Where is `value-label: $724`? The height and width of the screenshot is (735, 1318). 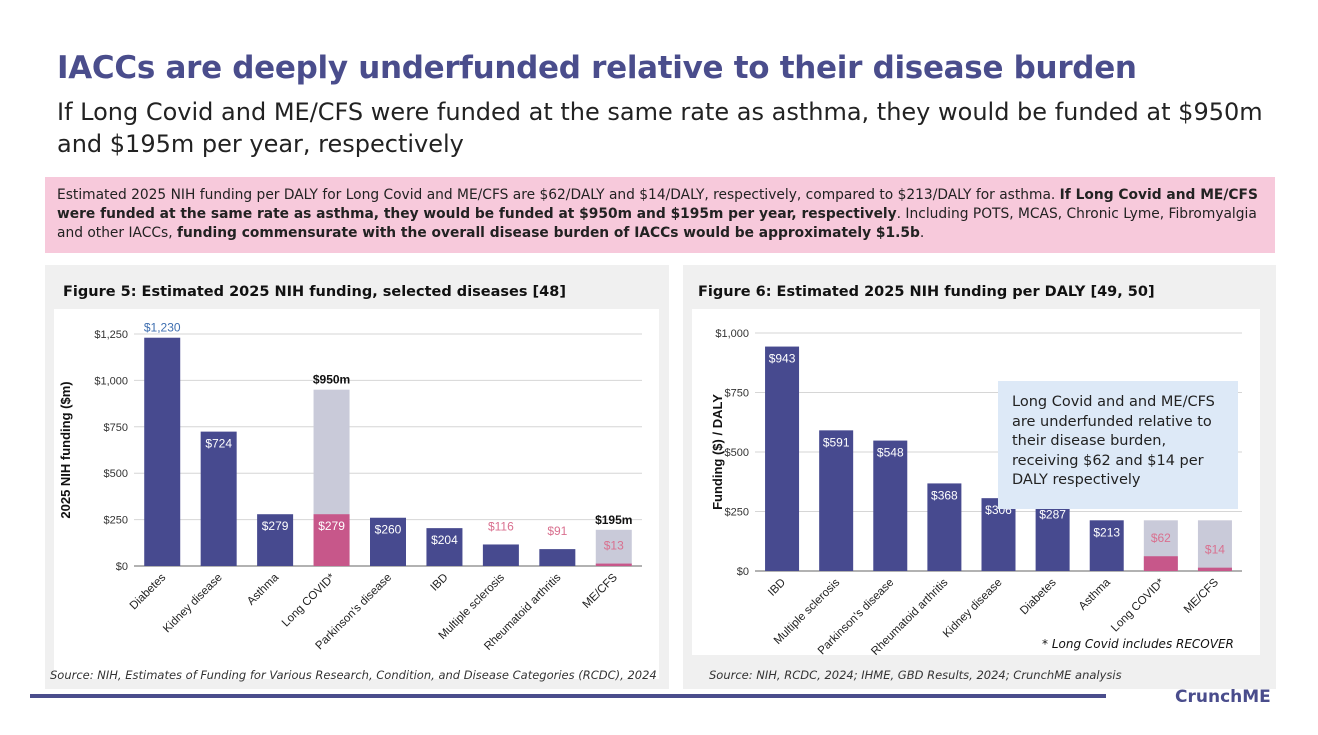
value-label: $724 is located at coordinates (218, 444).